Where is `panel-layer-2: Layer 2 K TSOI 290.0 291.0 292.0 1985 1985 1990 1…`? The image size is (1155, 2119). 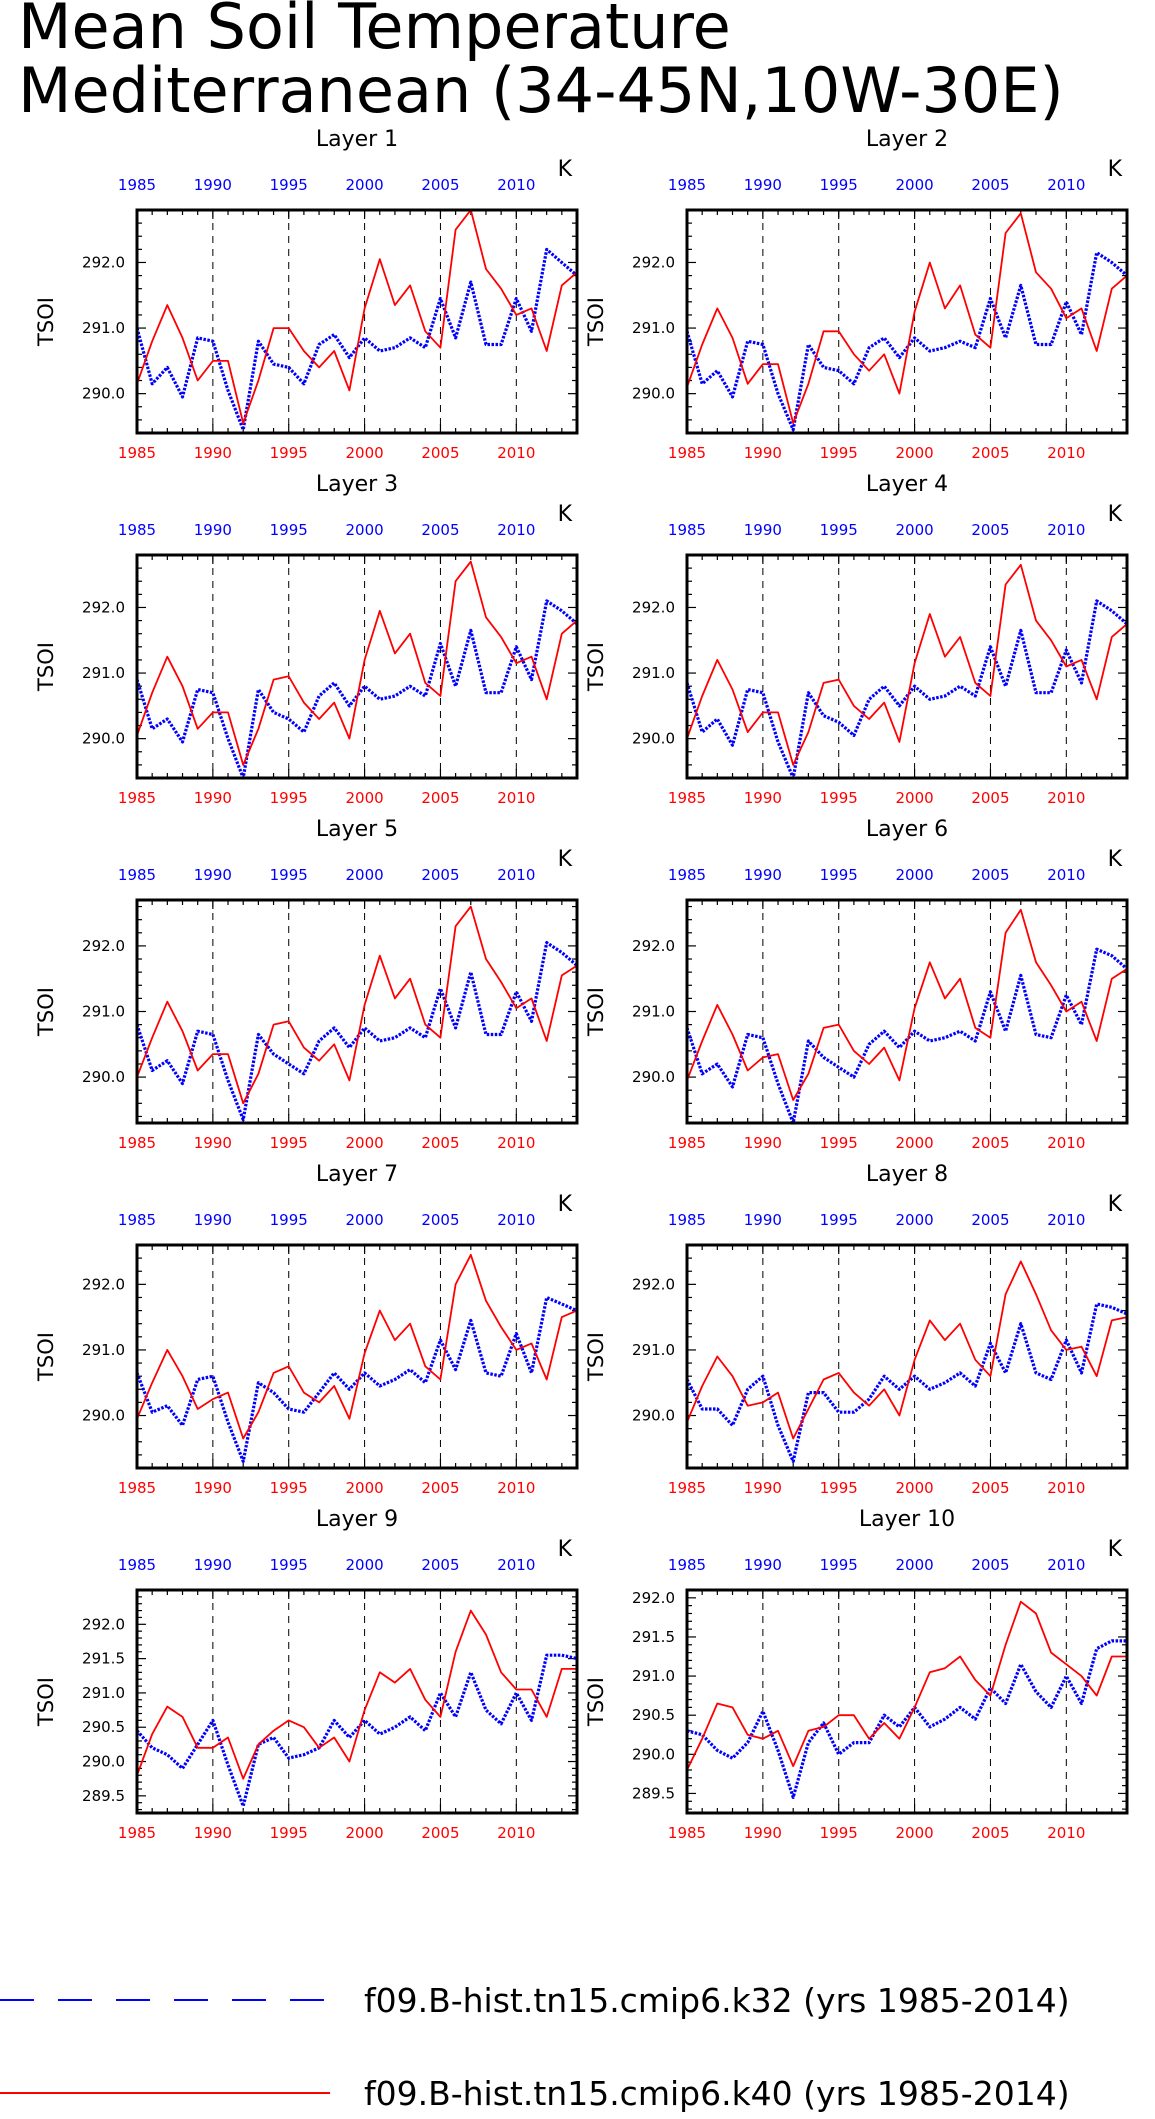 panel-layer-2: Layer 2 K TSOI 290.0 291.0 292.0 1985 1985 1990 1… is located at coordinates (856, 294).